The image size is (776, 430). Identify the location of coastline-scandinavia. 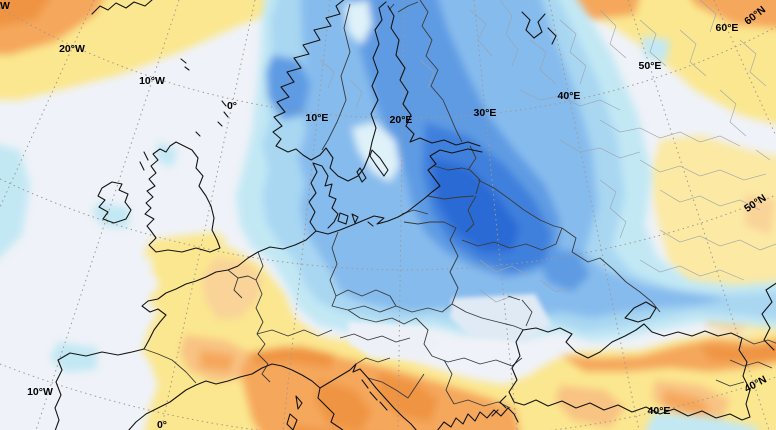
(329, 91).